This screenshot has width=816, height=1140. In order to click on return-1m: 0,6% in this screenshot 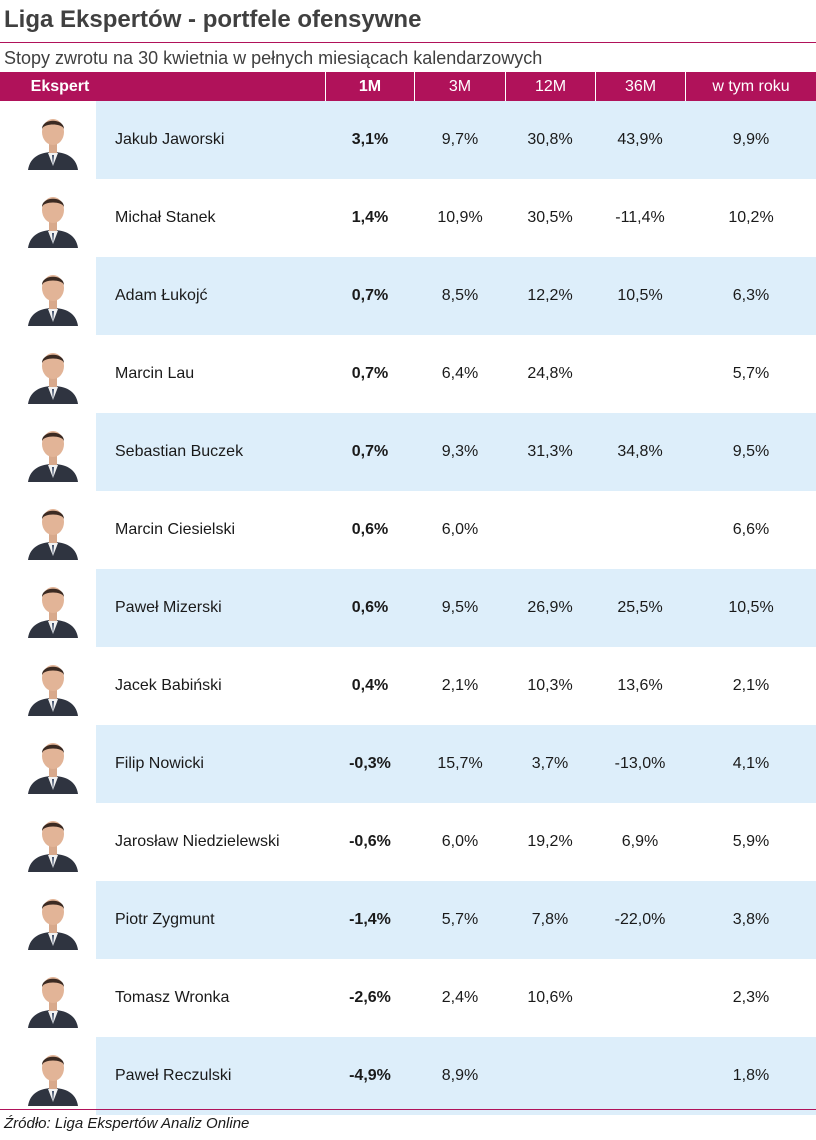, I will do `click(370, 529)`.